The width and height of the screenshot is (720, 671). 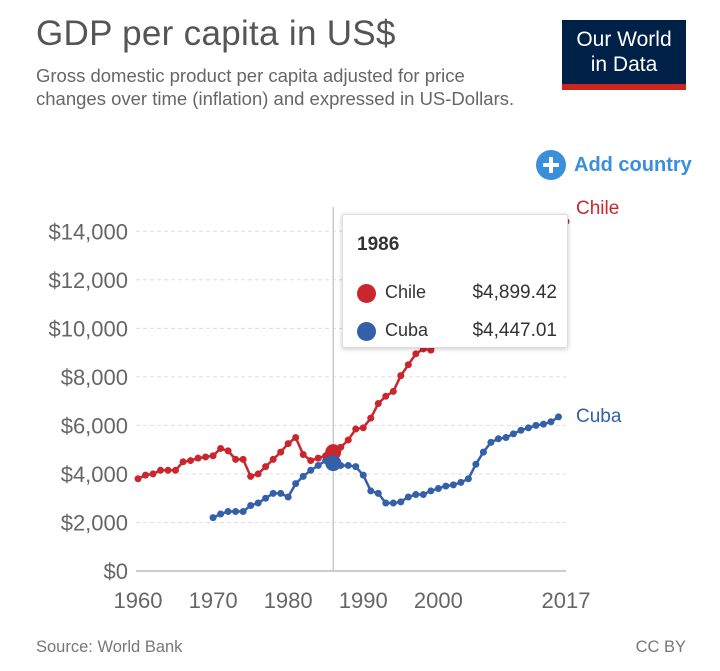 What do you see at coordinates (624, 55) in the screenshot?
I see `owid-logo: Our World in Data` at bounding box center [624, 55].